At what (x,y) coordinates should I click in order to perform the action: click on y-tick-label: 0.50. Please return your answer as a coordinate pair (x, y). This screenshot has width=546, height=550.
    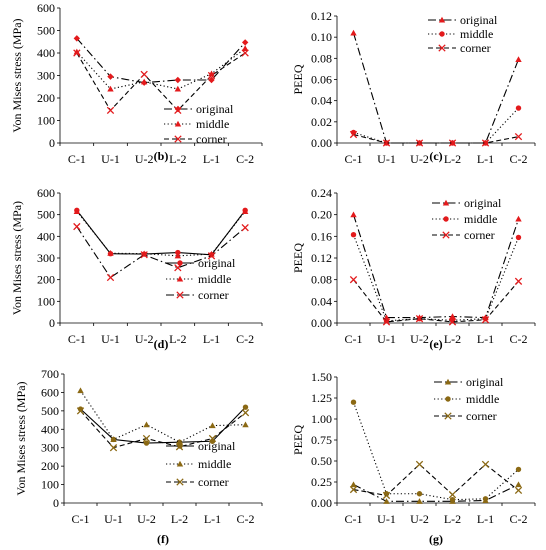
    Looking at the image, I should click on (321, 461).